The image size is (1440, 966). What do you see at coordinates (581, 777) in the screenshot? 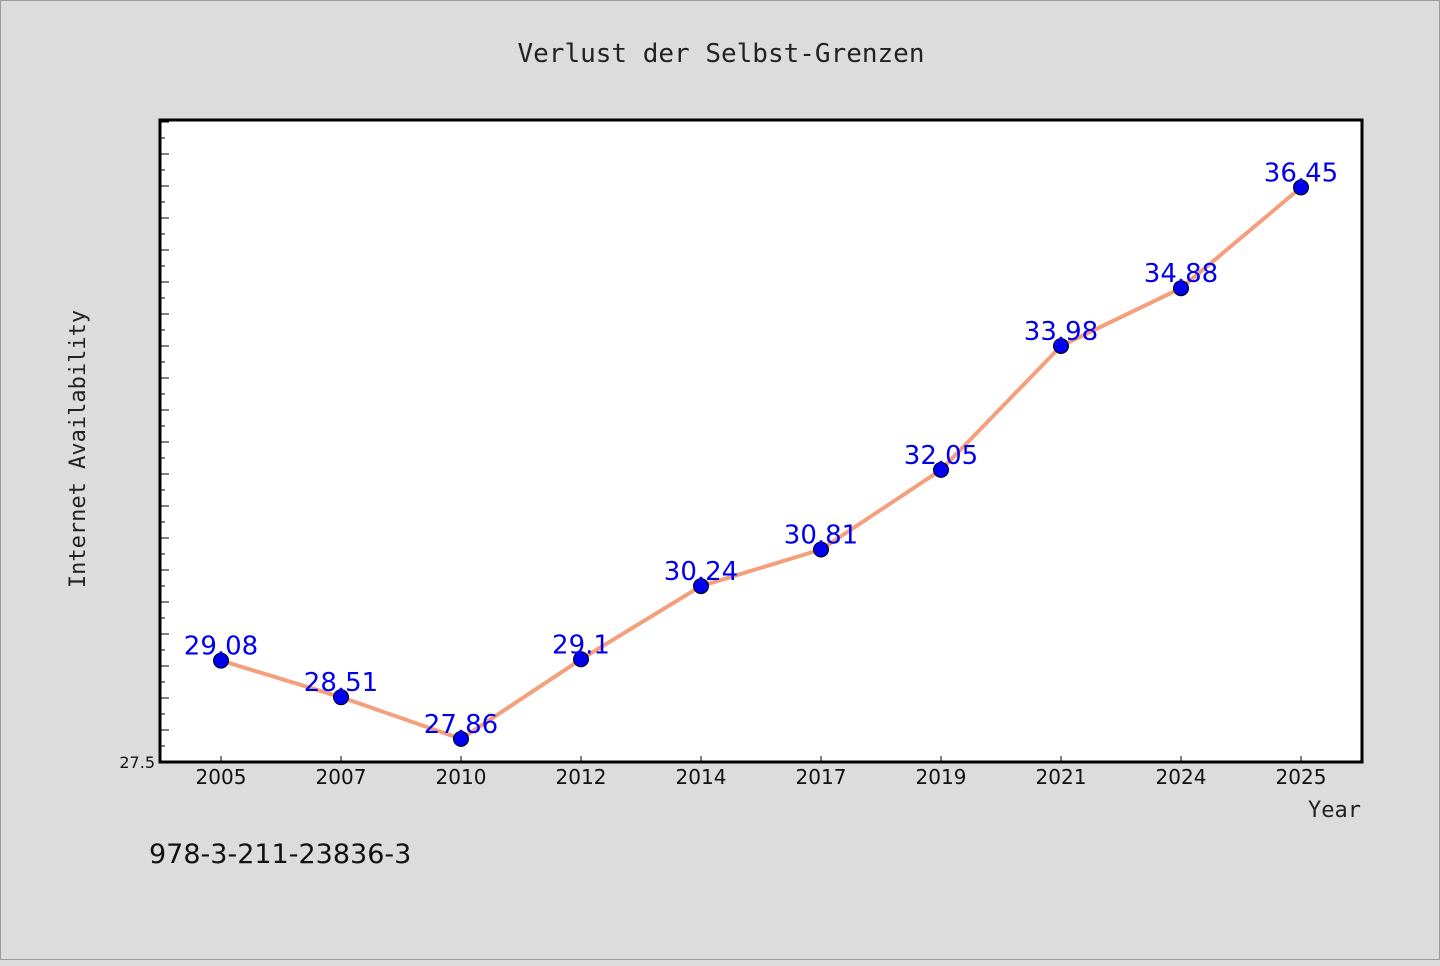
I see `x-tick-label: 2012` at bounding box center [581, 777].